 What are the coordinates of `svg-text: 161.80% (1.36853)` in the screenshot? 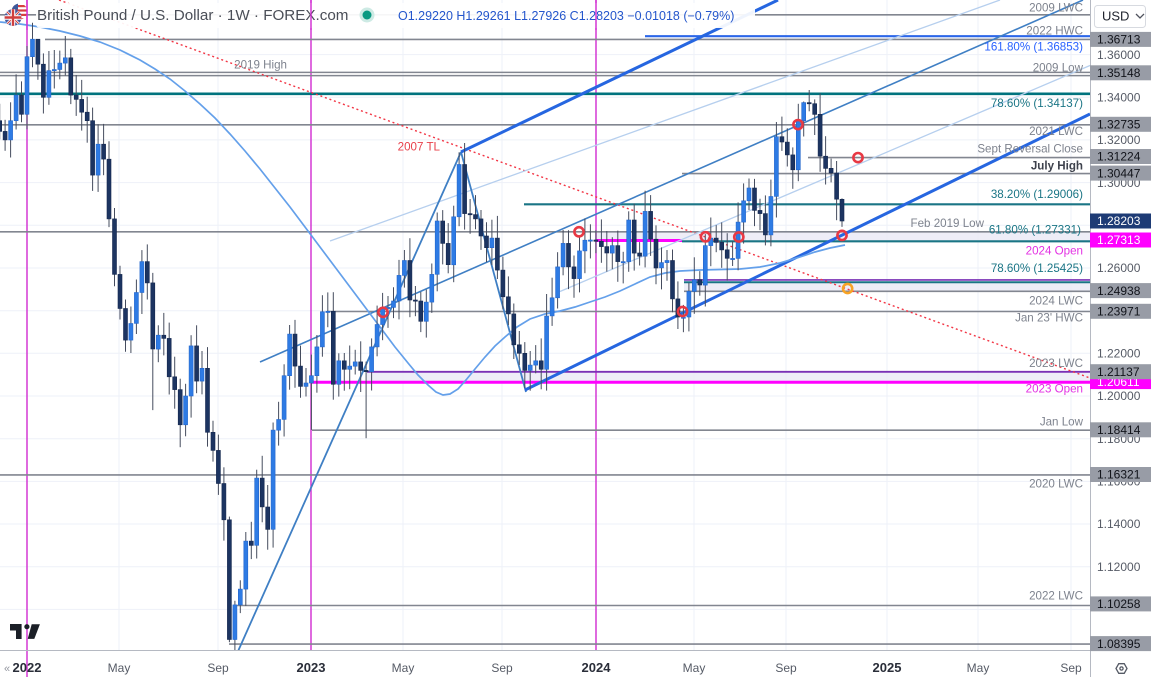 It's located at (1033, 47).